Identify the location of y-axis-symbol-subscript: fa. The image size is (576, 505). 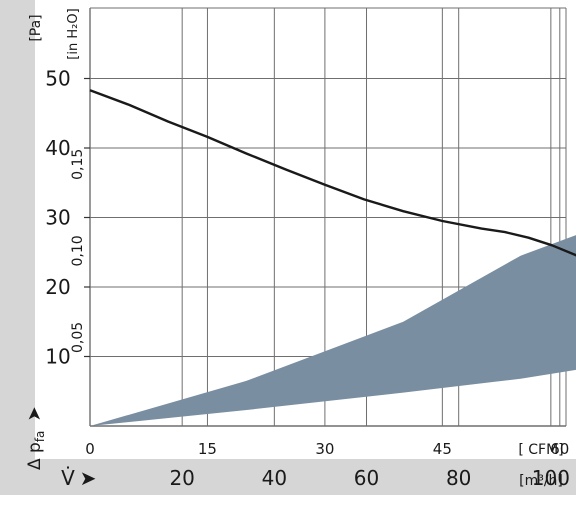
(40, 437).